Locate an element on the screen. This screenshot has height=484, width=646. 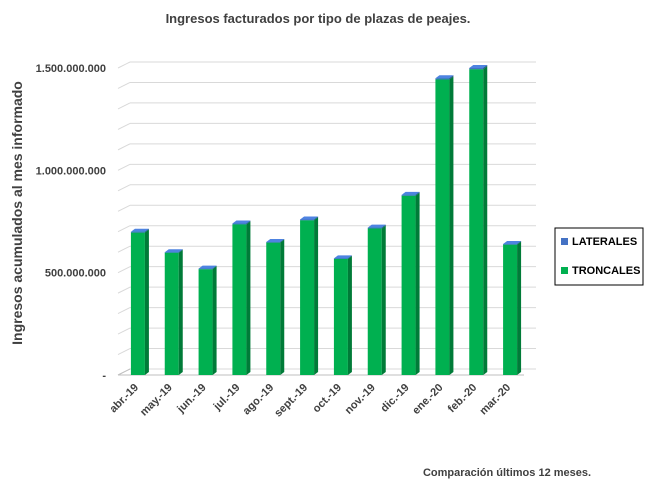
bar-laterales-ago.-19 is located at coordinates (275, 240).